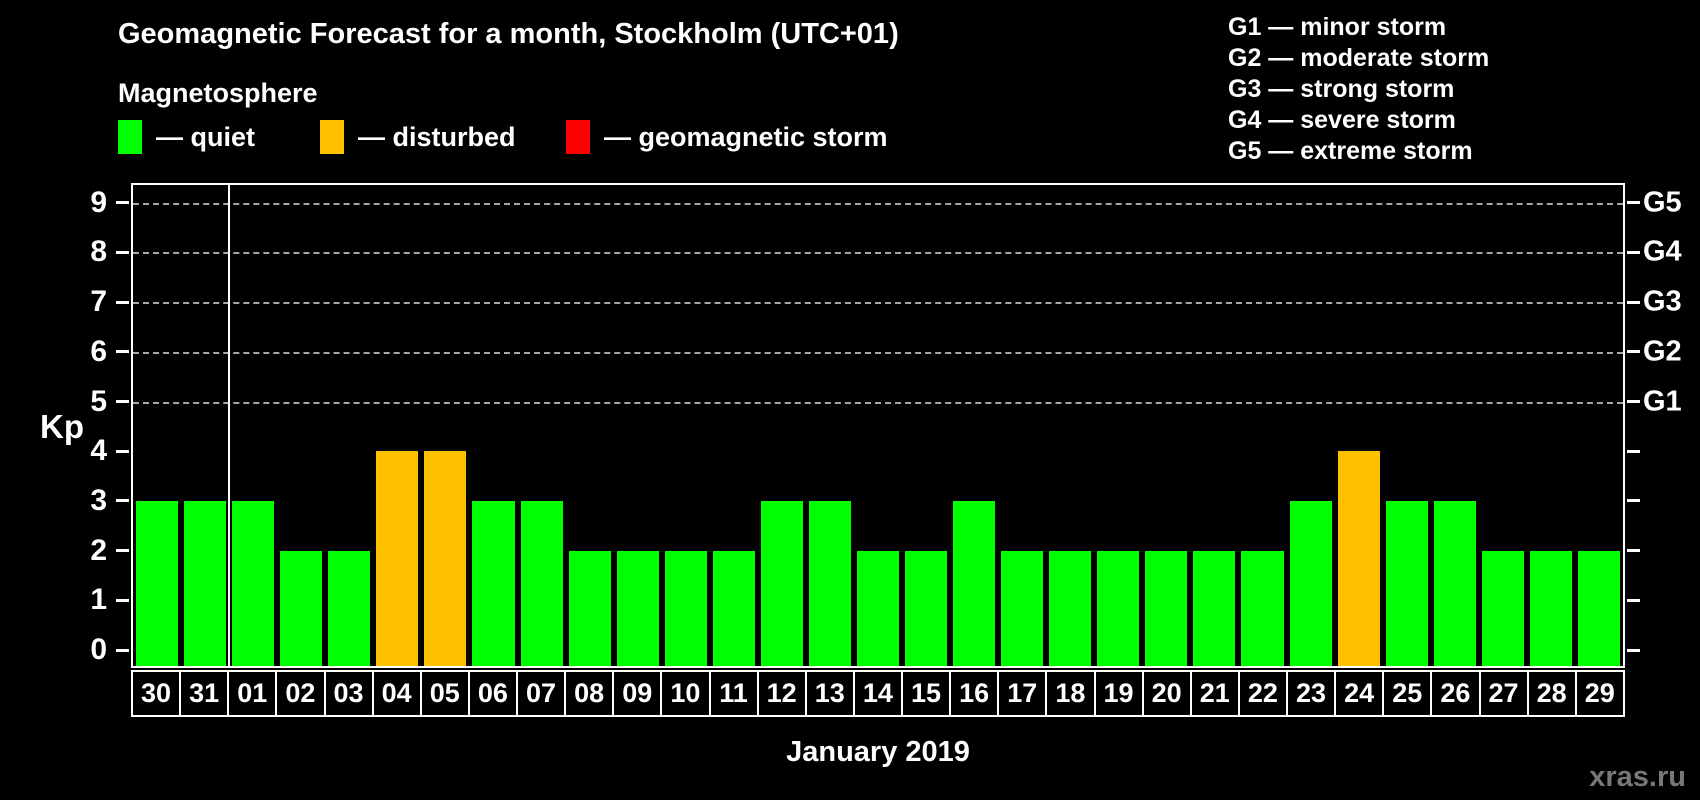 The width and height of the screenshot is (1700, 800). I want to click on y-axis-tick-label: 0, so click(98, 649).